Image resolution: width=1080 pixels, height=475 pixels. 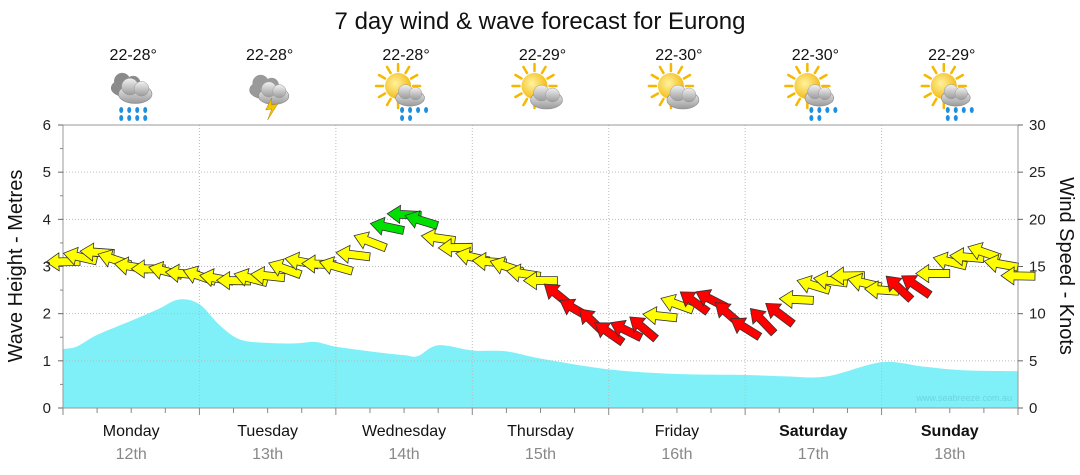 I want to click on day-name: Saturday, so click(x=813, y=431).